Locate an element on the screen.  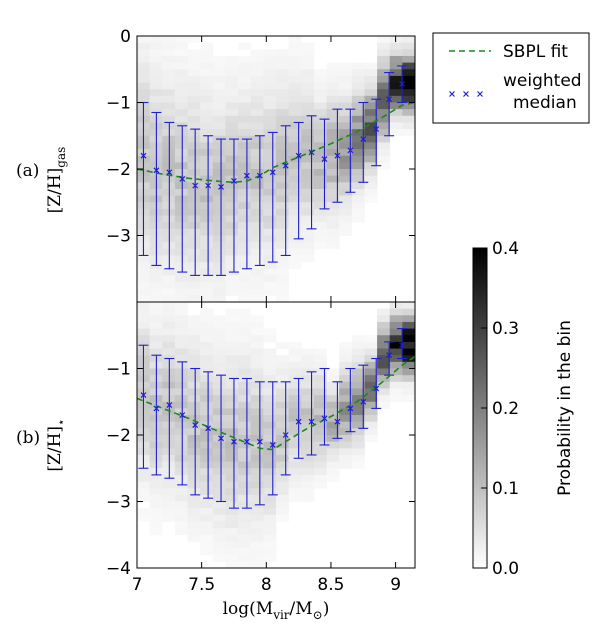
ylabel-a-sub: gas is located at coordinates (61, 157).